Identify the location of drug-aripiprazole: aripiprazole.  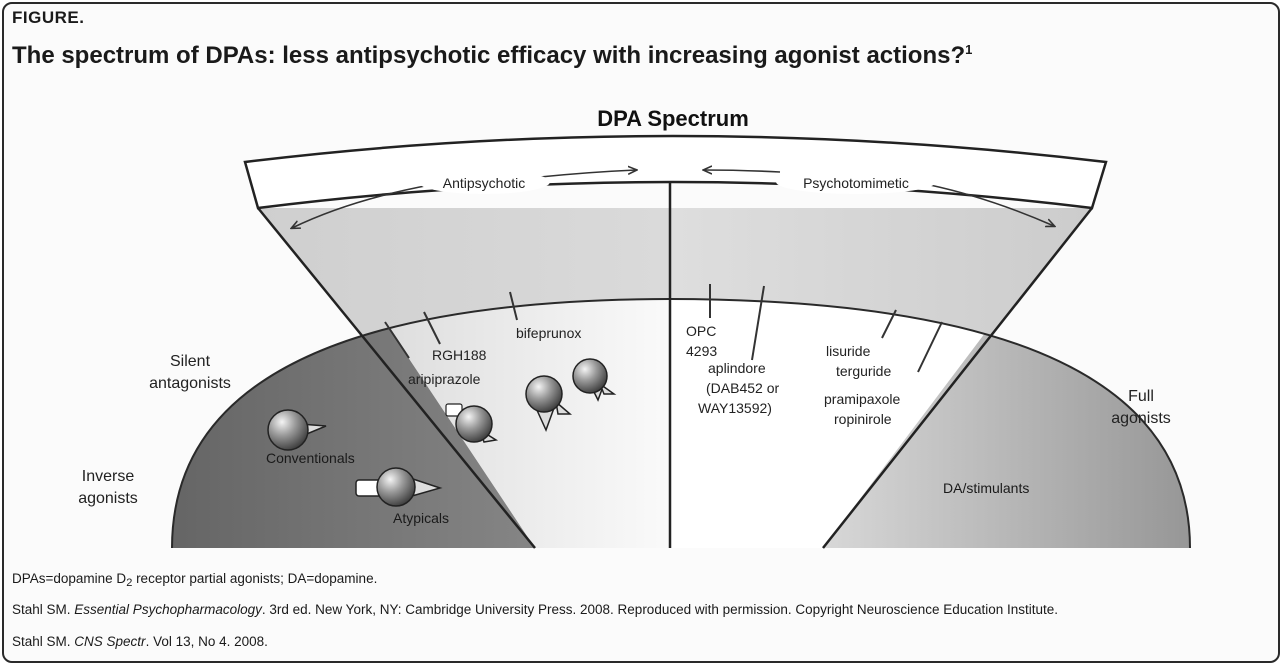
(444, 379).